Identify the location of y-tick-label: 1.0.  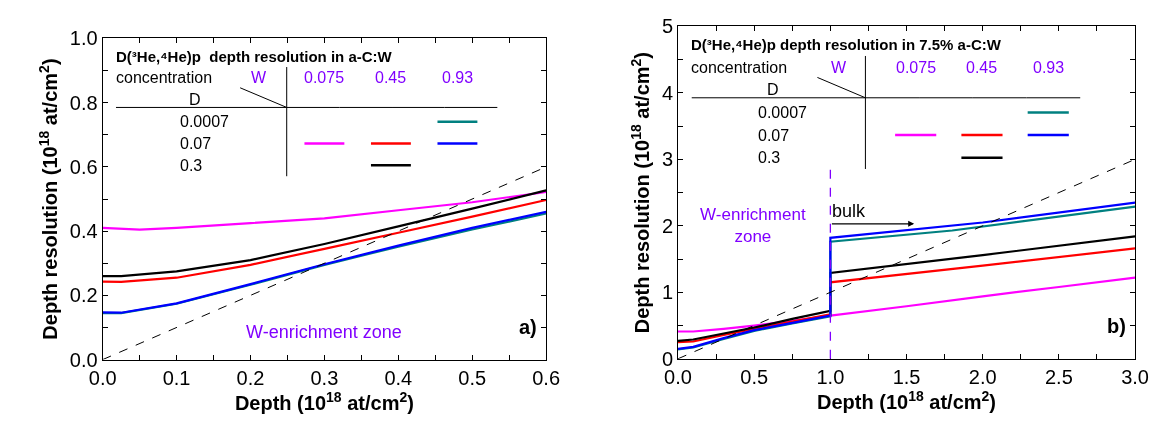
(83, 38).